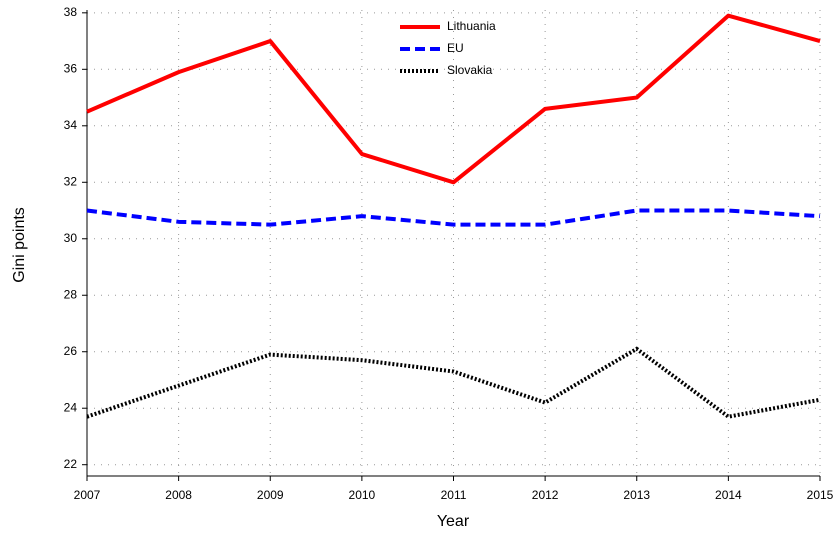 This screenshot has width=840, height=535. What do you see at coordinates (454, 495) in the screenshot?
I see `x-tick-label: 2011` at bounding box center [454, 495].